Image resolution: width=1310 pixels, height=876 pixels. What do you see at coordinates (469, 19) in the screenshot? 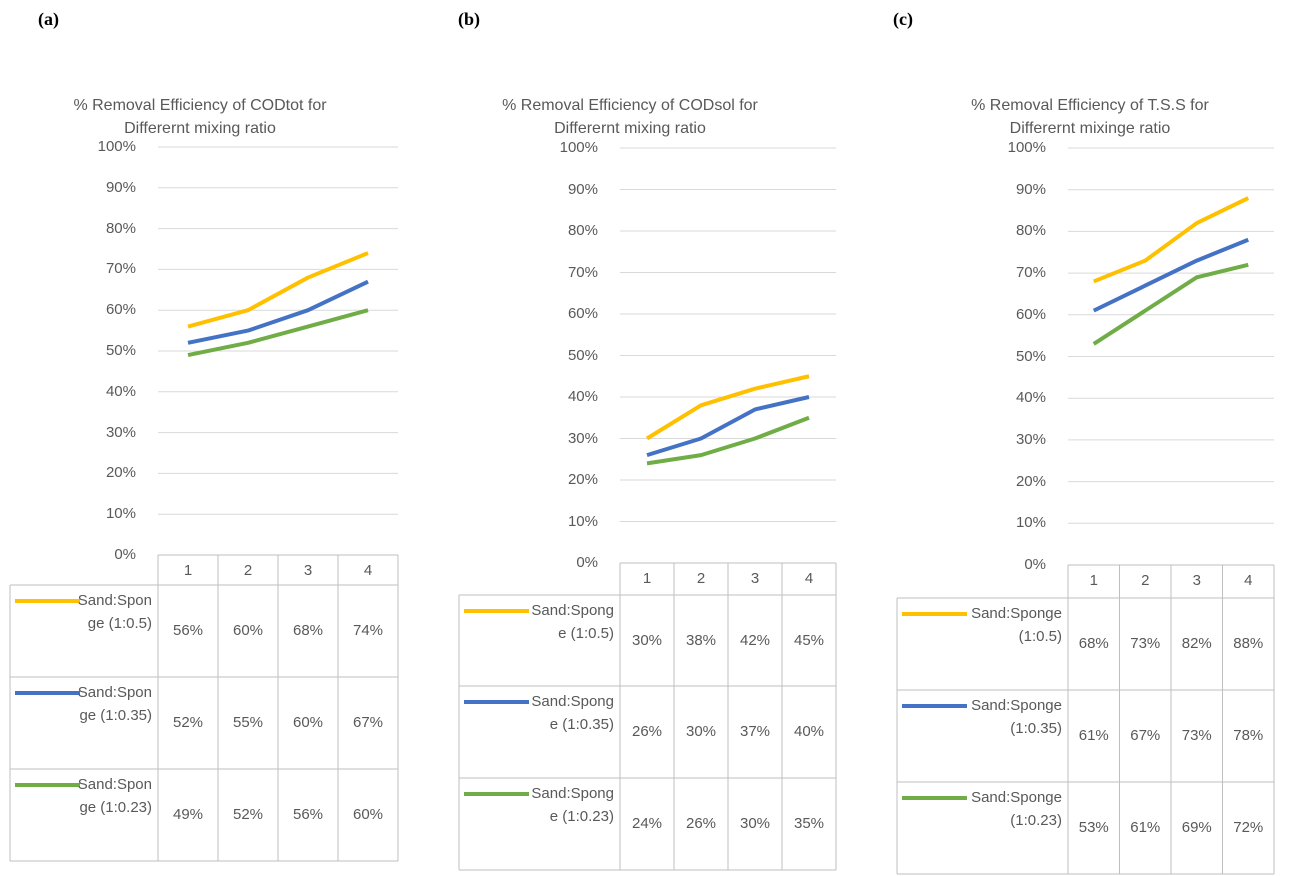
I see `panel-label: (b)` at bounding box center [469, 19].